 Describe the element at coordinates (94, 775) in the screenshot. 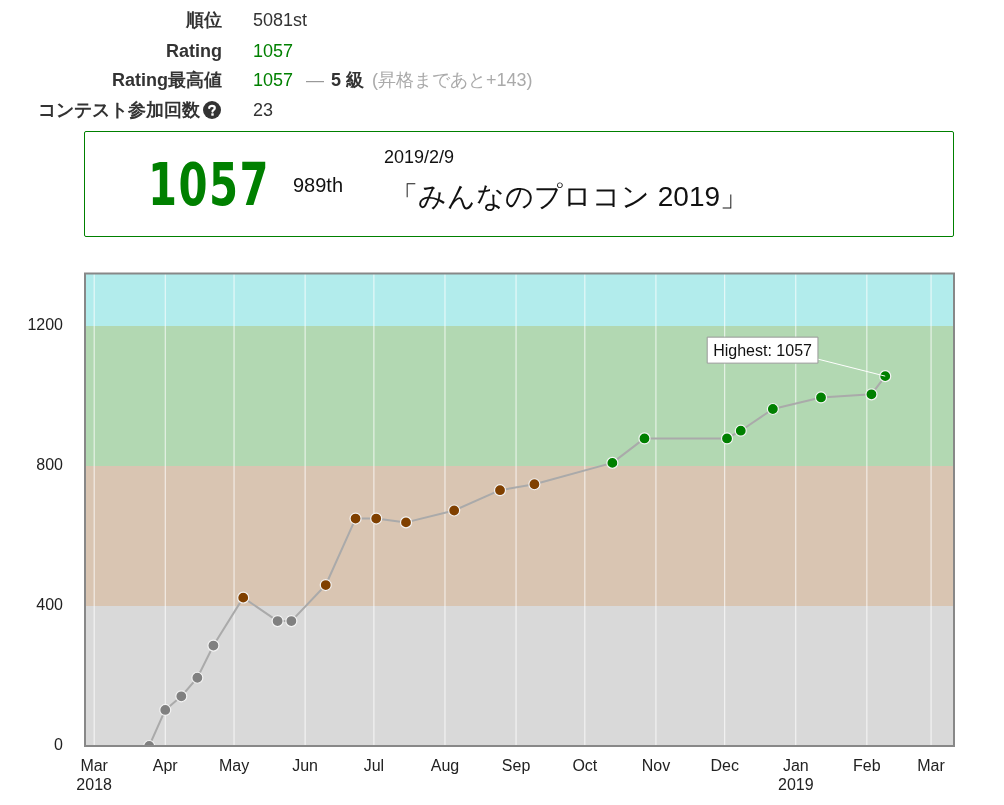

I see `x-tick-label: Mar 2018` at that location.